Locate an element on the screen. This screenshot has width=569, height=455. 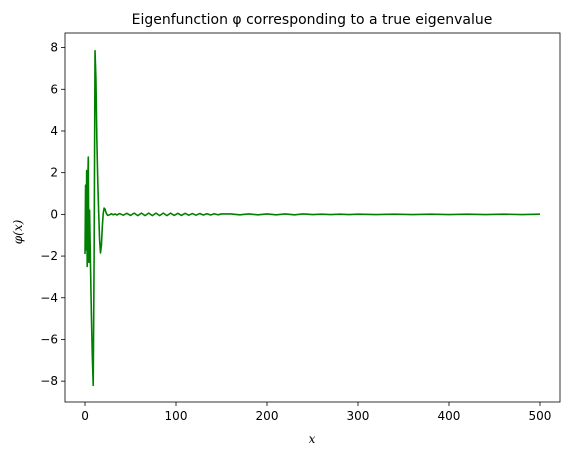
x-tick-label: 400 is located at coordinates (449, 416).